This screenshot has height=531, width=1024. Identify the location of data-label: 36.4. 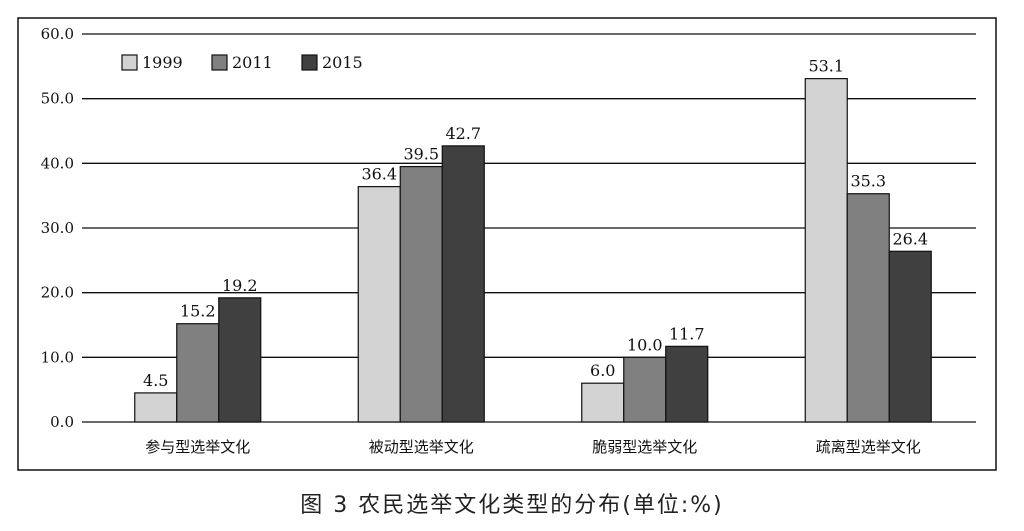
(379, 174).